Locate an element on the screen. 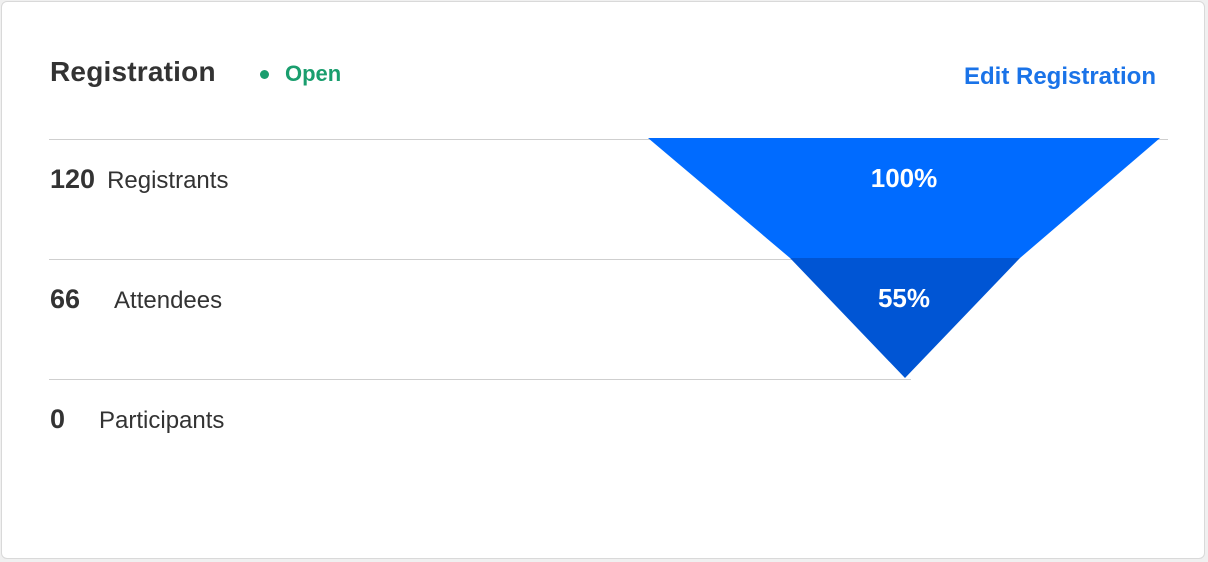 The image size is (1208, 562). status-indicator: Open is located at coordinates (300, 74).